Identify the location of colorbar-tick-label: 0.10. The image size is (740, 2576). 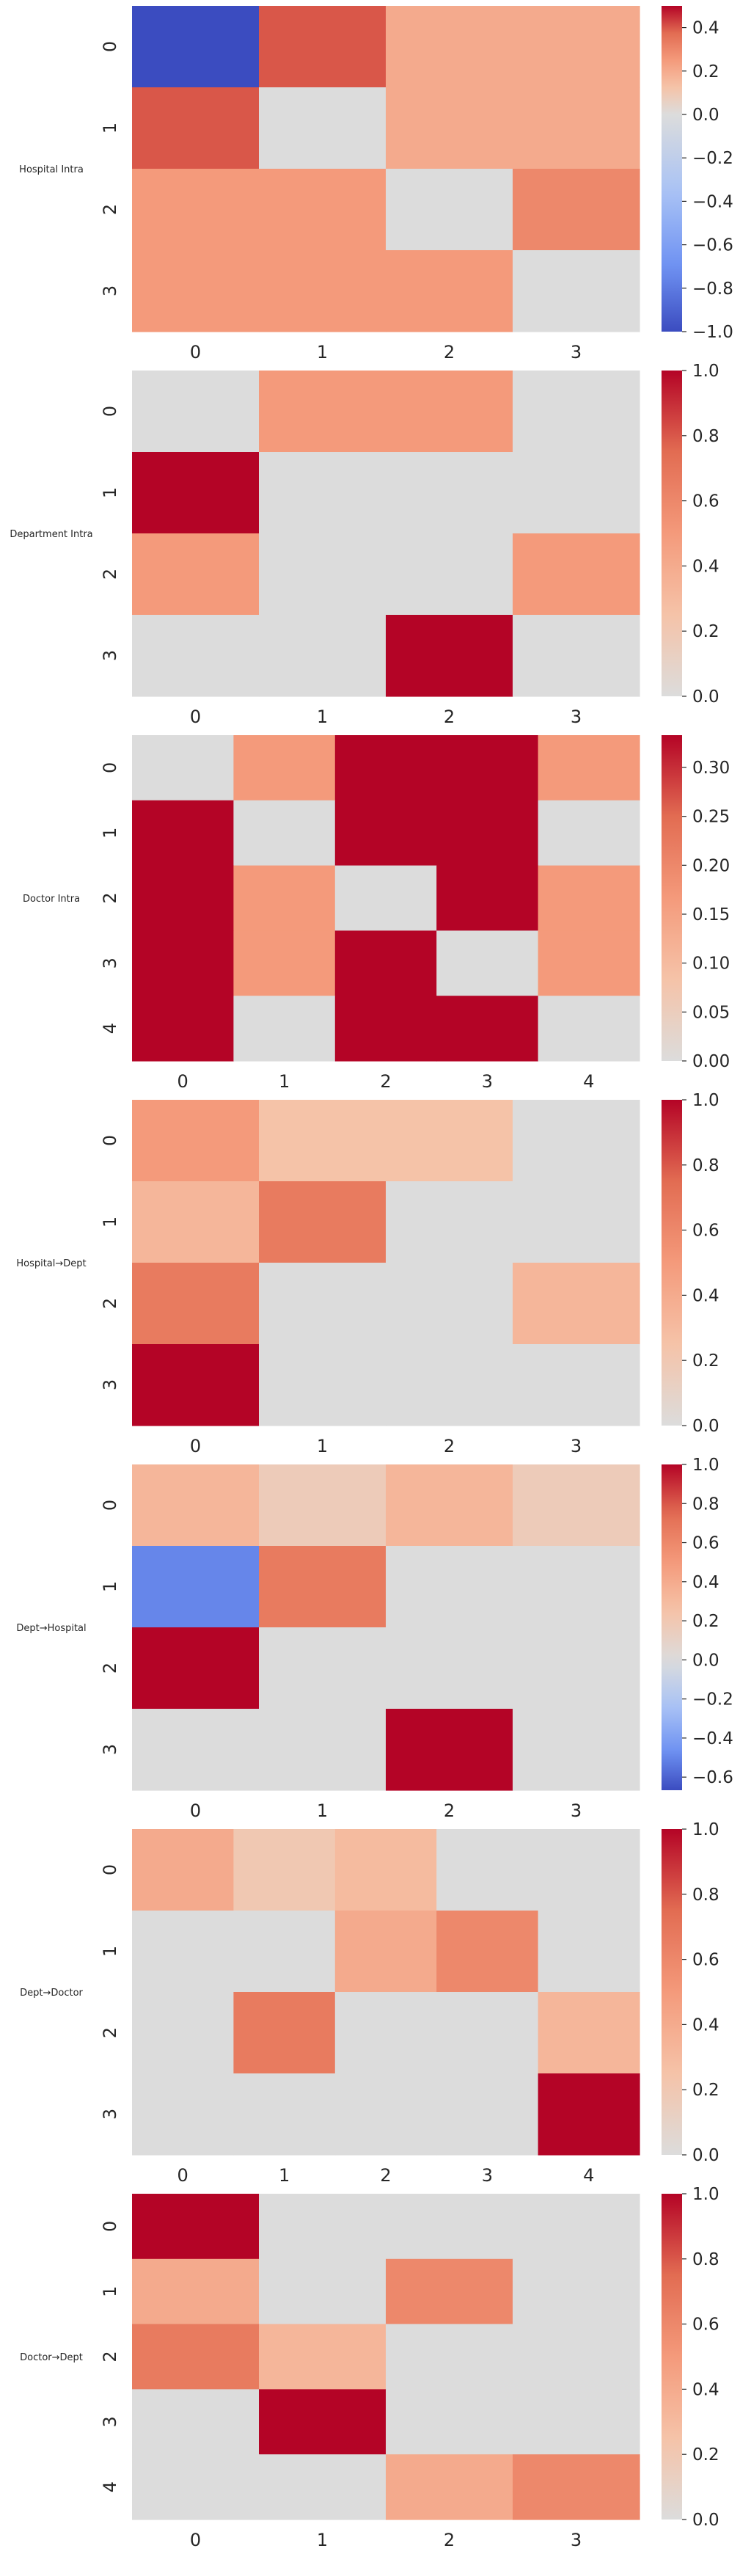
(711, 965).